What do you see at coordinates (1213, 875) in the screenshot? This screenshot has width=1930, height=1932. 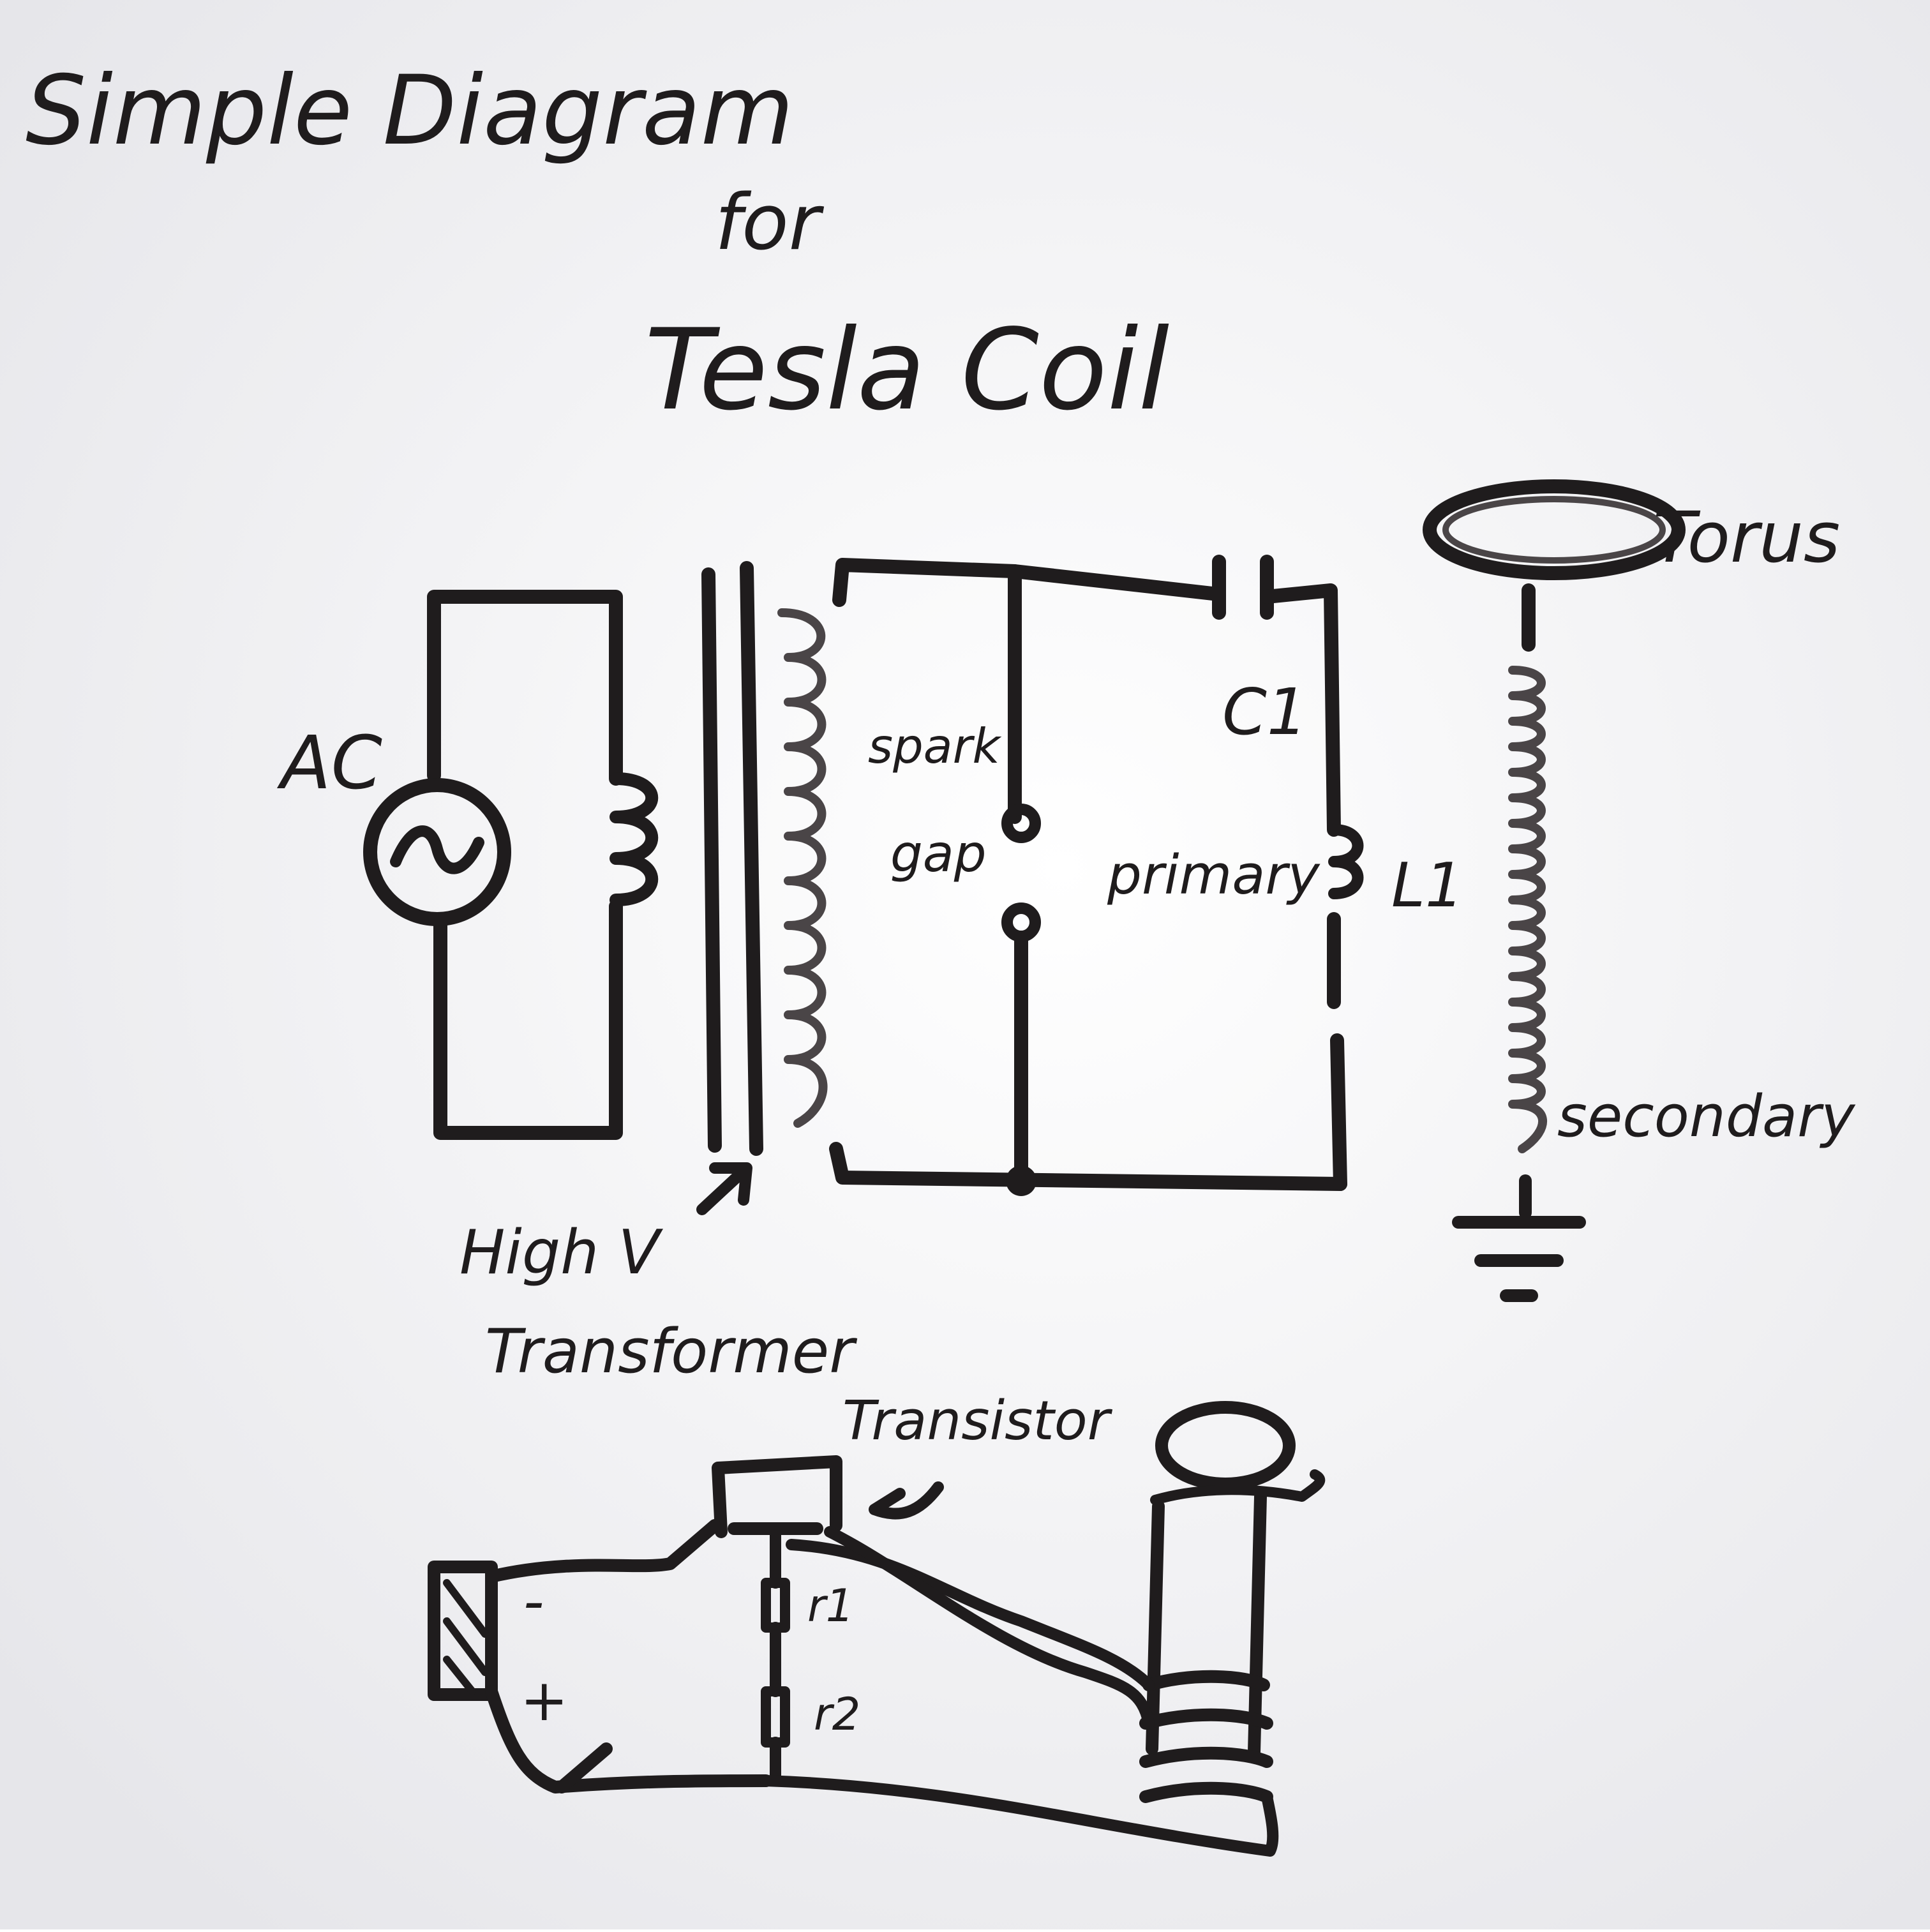 I see `primary-label: primary` at bounding box center [1213, 875].